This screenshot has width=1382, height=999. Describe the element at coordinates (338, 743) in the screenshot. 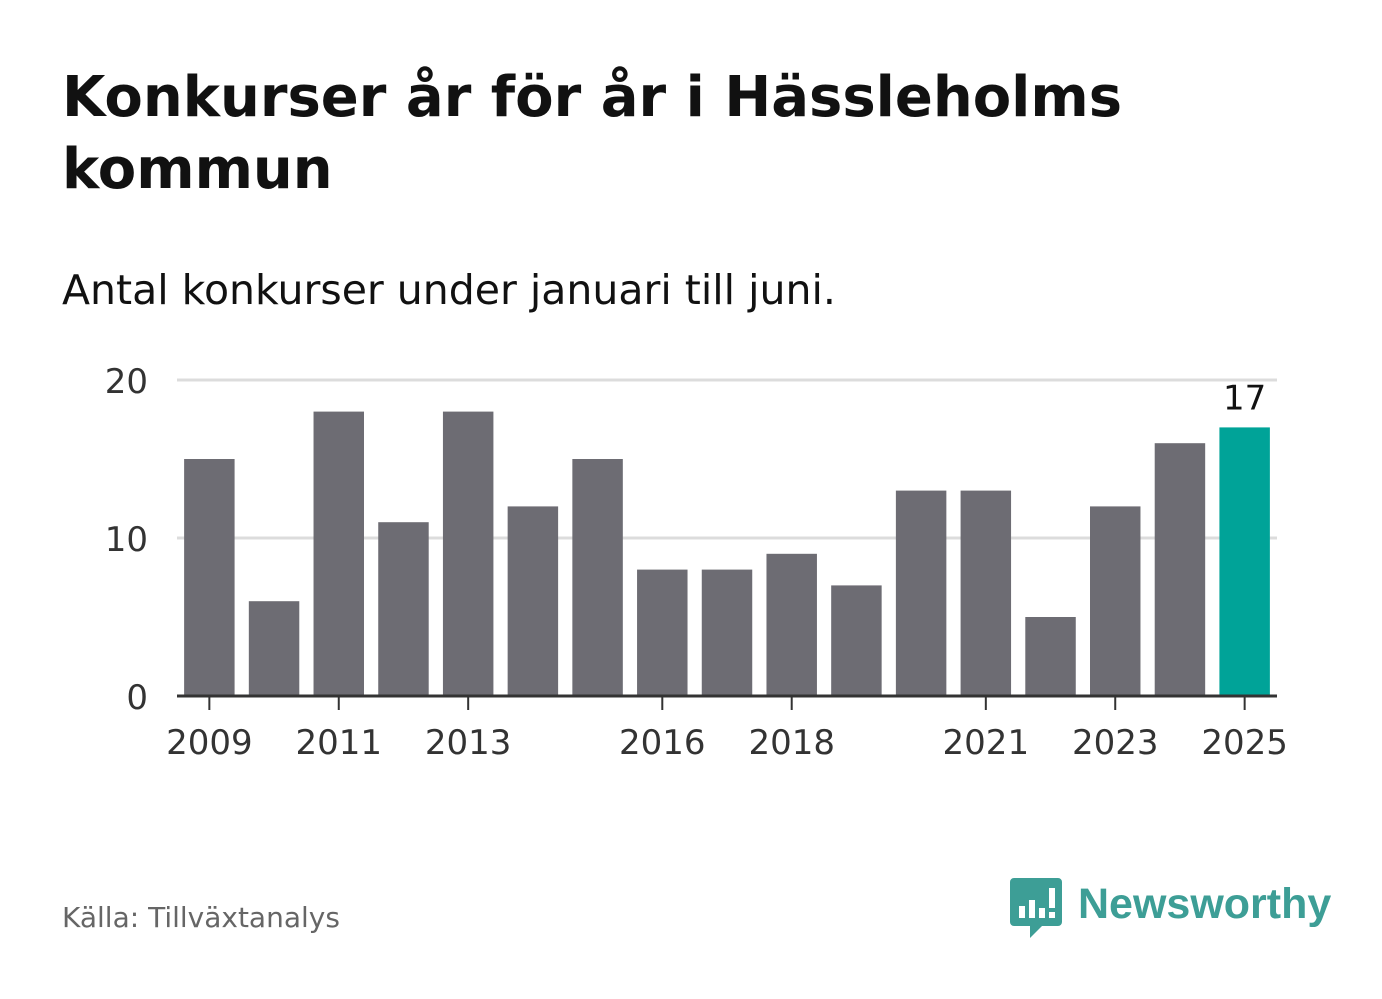

I see `x-tick-label: 2011` at that location.